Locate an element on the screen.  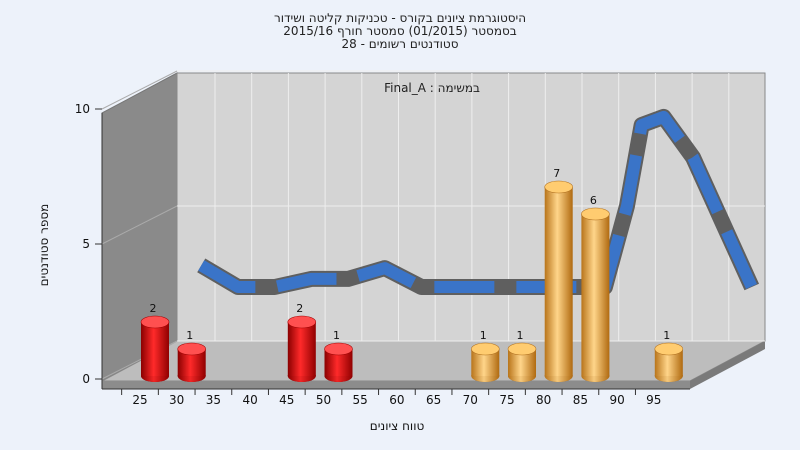
chart-floor-edge is located at coordinates (396, 385).